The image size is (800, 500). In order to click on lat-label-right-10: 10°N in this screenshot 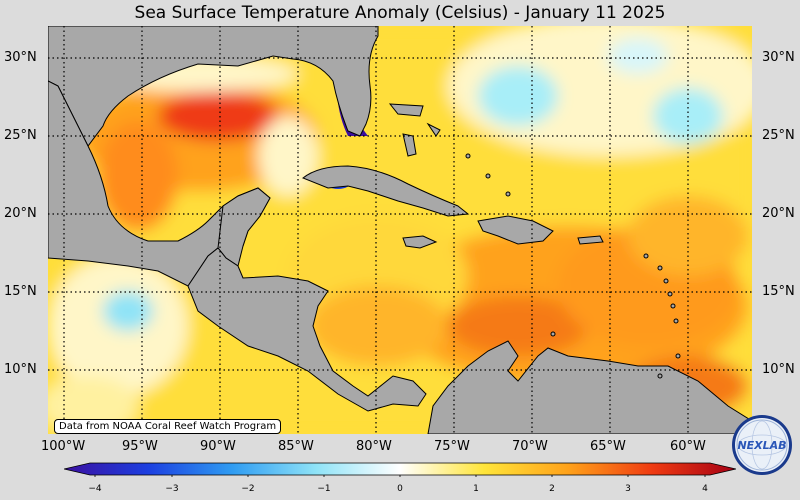, I will do `click(778, 369)`.